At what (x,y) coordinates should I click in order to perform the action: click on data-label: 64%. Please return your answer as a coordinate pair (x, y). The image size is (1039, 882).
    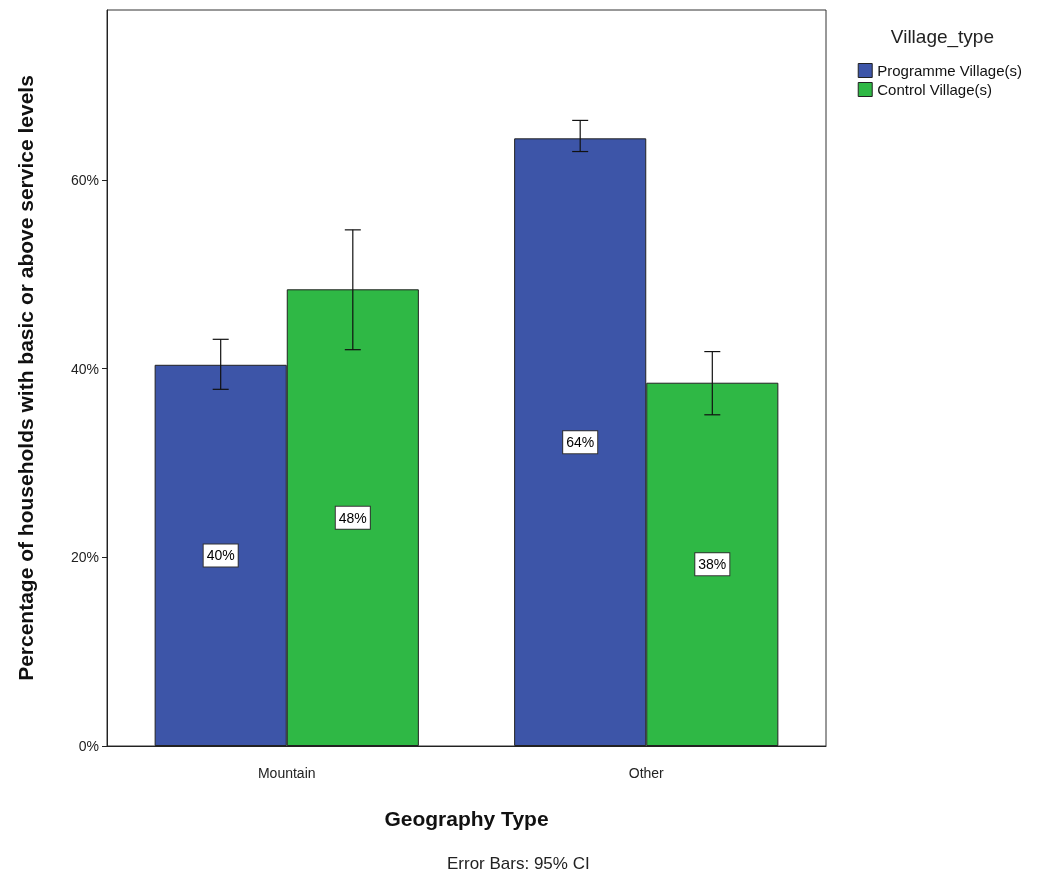
    Looking at the image, I should click on (580, 442).